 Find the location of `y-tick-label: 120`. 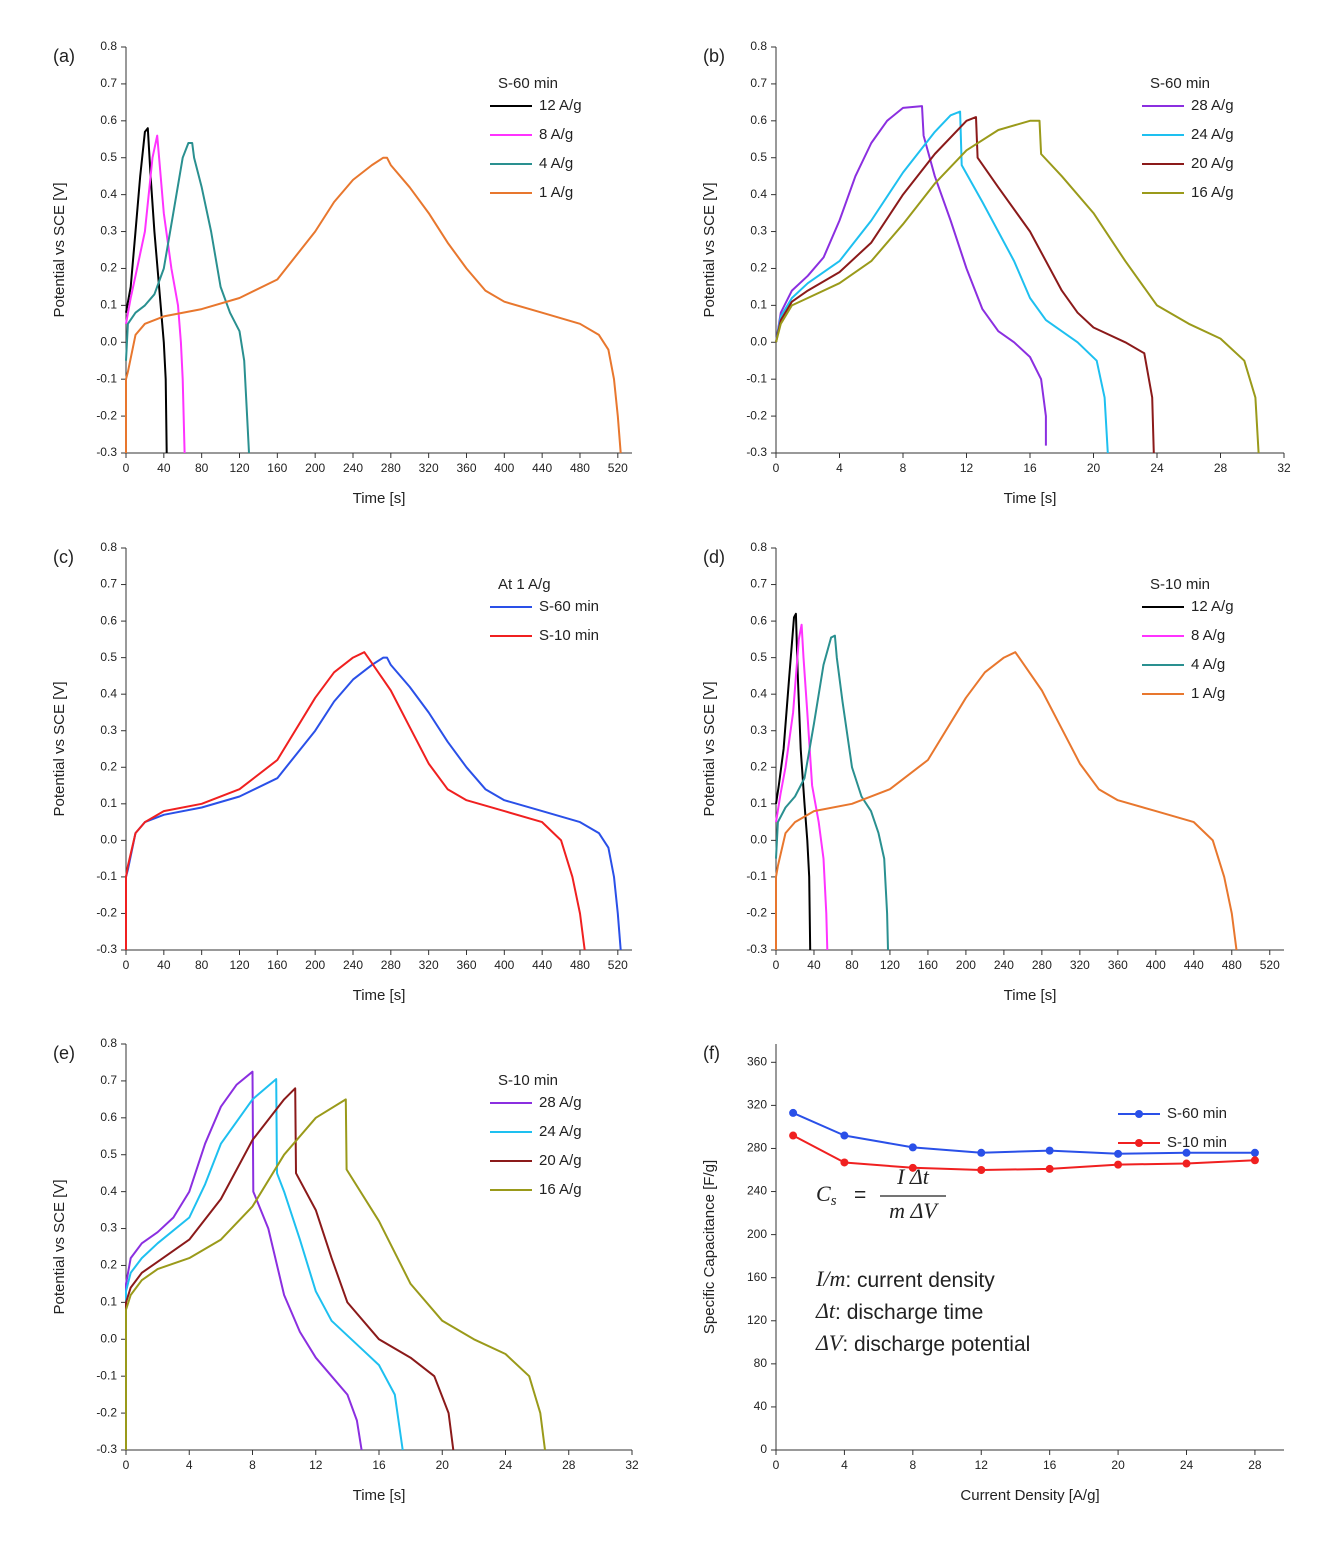

y-tick-label: 120 is located at coordinates (757, 1320).